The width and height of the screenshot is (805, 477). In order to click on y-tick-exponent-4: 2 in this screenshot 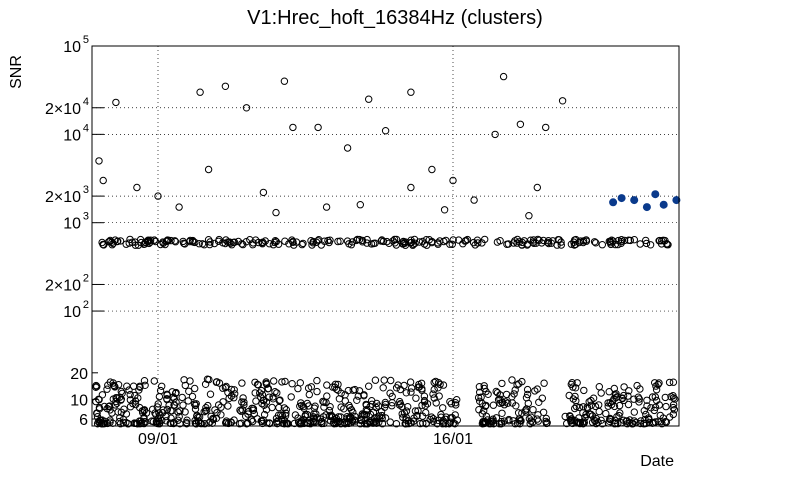, I will do `click(86, 278)`.